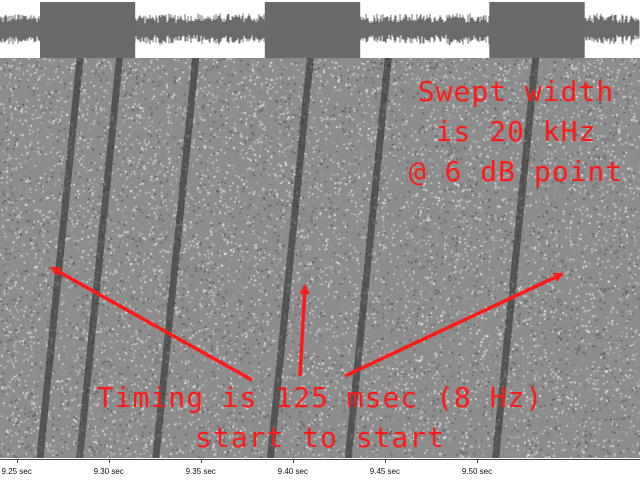 The width and height of the screenshot is (640, 480). Describe the element at coordinates (16, 471) in the screenshot. I see `time-axis-tick-label: 9.25 sec` at that location.